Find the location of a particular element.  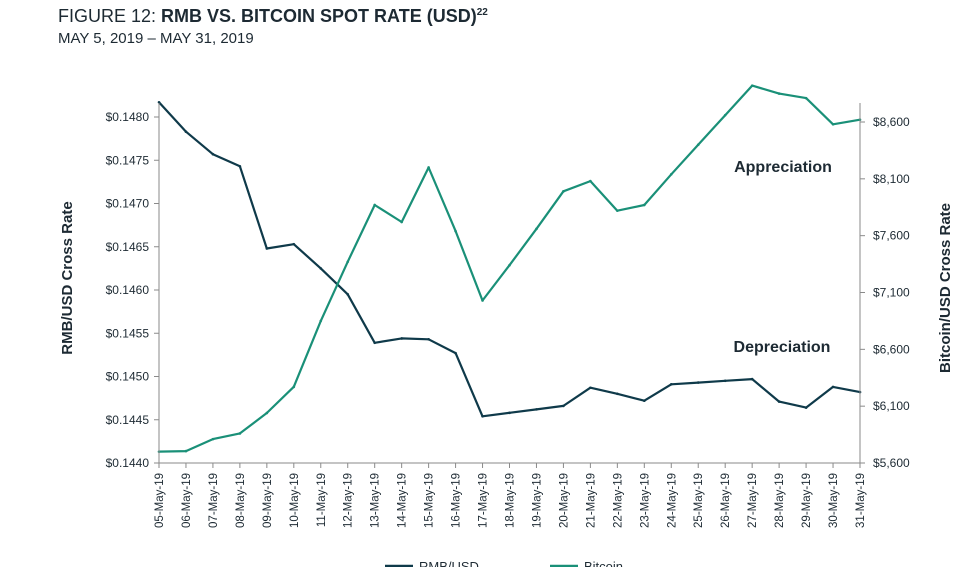

x-tick-label: 11-May-19 is located at coordinates (322, 500).